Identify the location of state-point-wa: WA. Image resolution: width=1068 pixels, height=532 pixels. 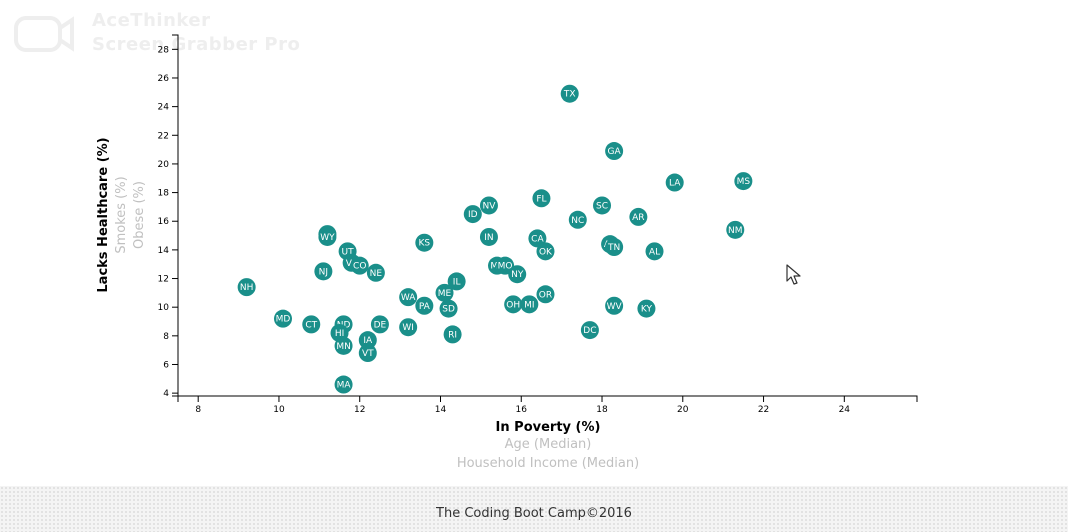
(408, 297).